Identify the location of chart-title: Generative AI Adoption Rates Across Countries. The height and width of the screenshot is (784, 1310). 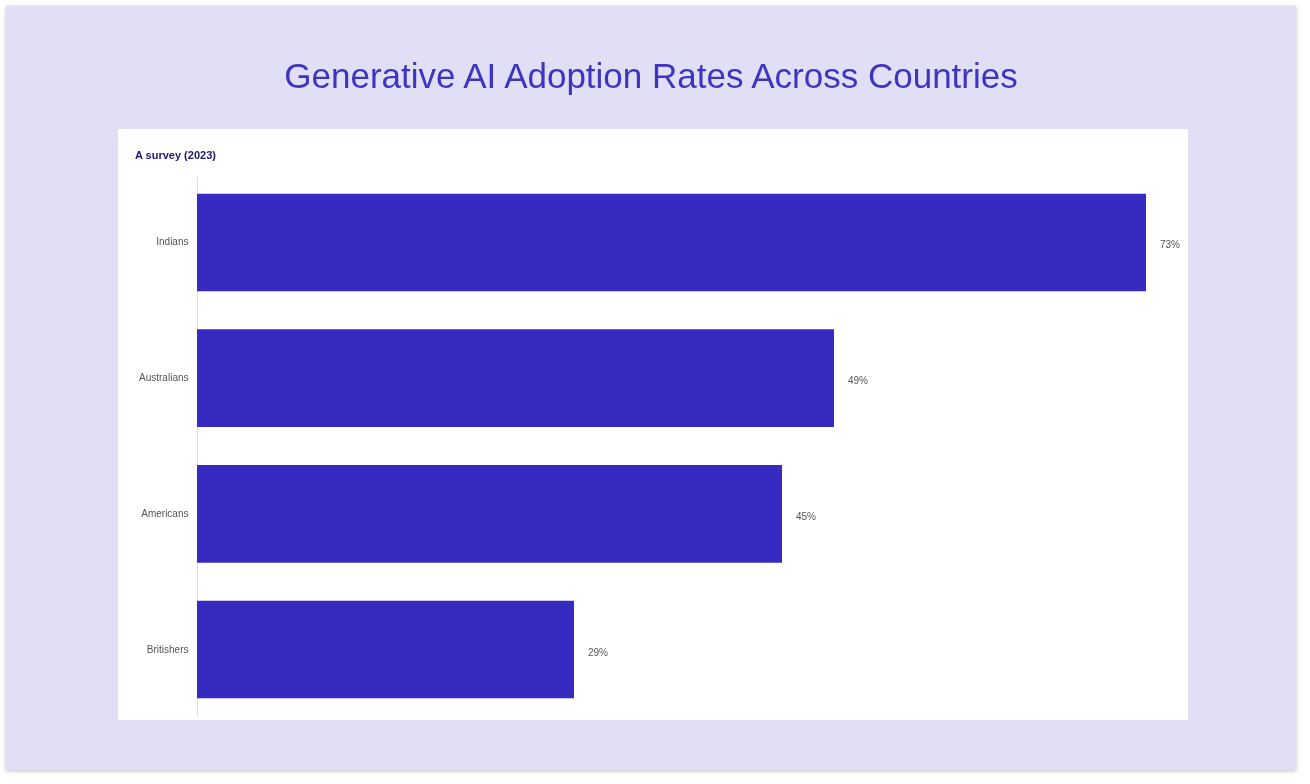
(651, 76).